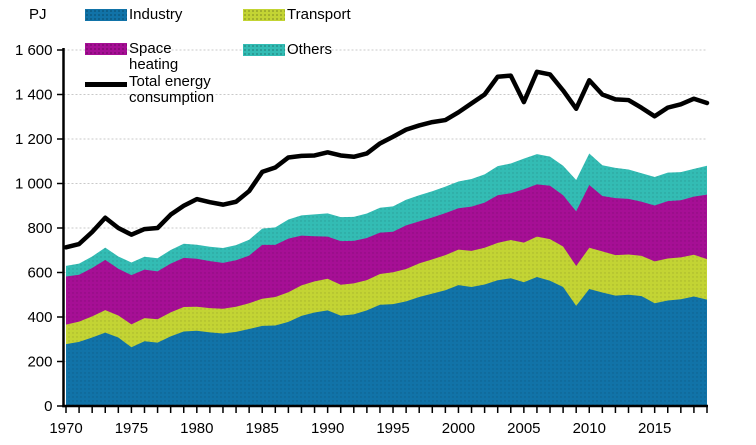  I want to click on y-tick-label: 400, so click(39, 317).